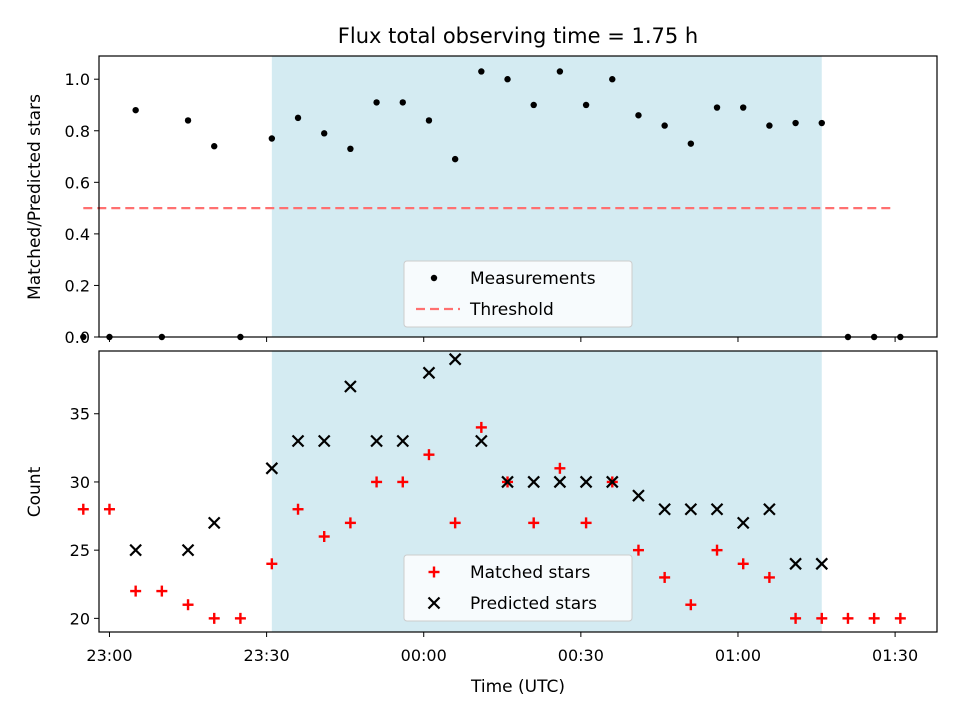 The image size is (960, 724). Describe the element at coordinates (518, 36) in the screenshot. I see `chart-title: Flux total observing time = 1.75 h` at that location.